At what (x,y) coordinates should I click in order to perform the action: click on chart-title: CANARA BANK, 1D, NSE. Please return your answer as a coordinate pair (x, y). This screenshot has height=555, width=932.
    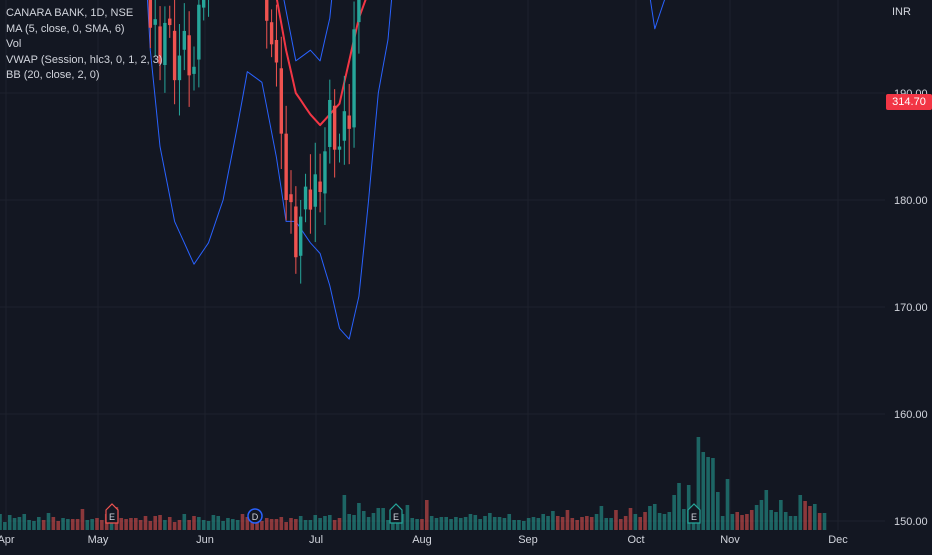
    Looking at the image, I should click on (70, 13).